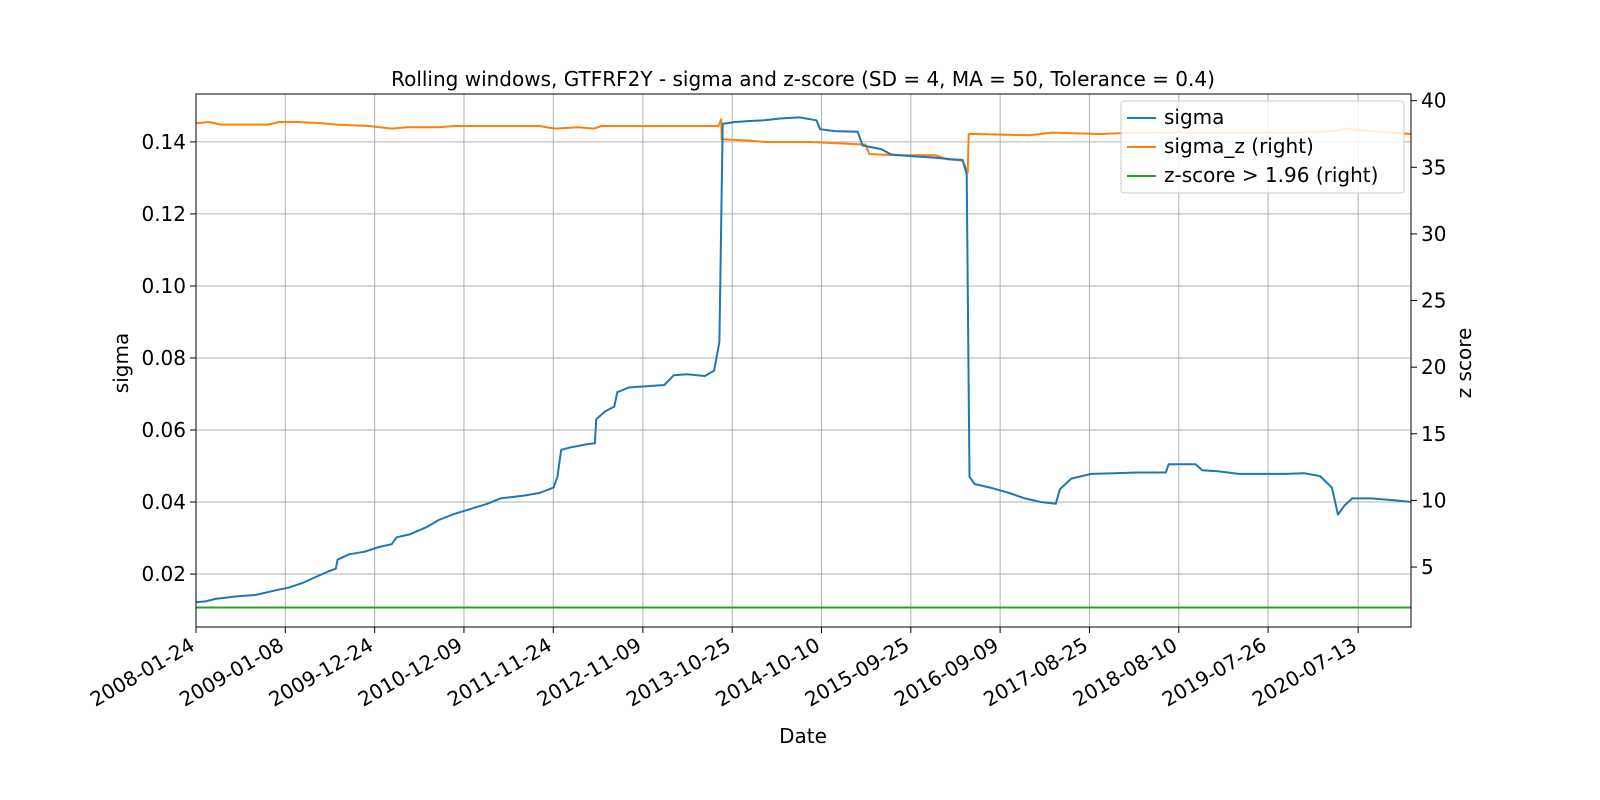 This screenshot has height=800, width=1600. What do you see at coordinates (163, 142) in the screenshot?
I see `y-left-tick-label: 0.14` at bounding box center [163, 142].